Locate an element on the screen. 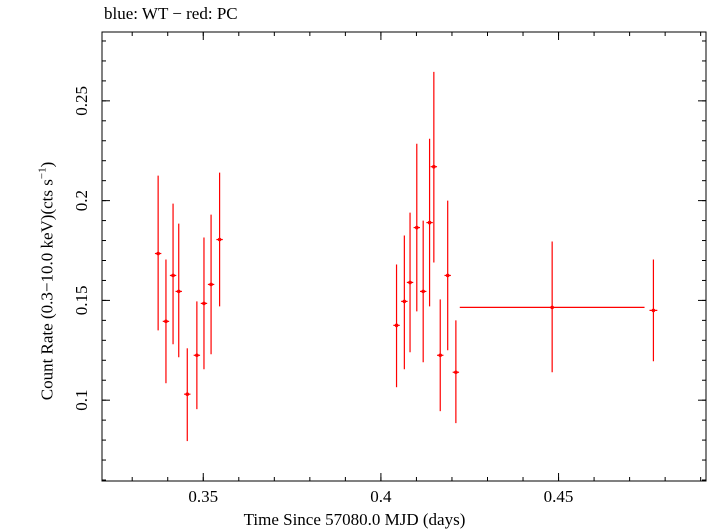 This screenshot has width=709, height=532. x-tick-label: 0.4 is located at coordinates (381, 496).